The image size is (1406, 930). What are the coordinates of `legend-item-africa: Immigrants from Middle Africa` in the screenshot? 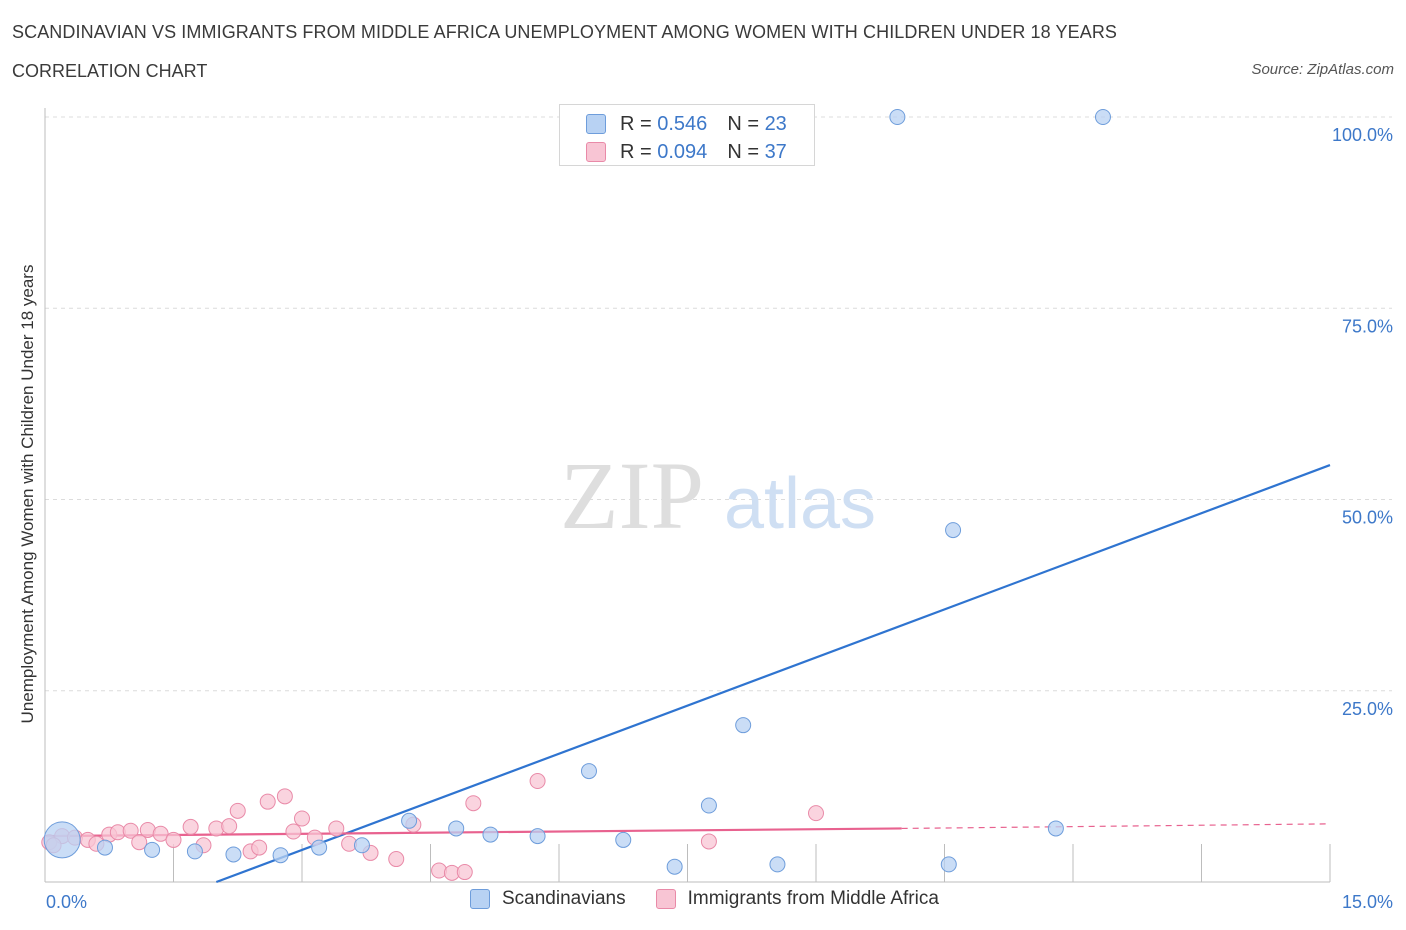 It's located at (797, 899).